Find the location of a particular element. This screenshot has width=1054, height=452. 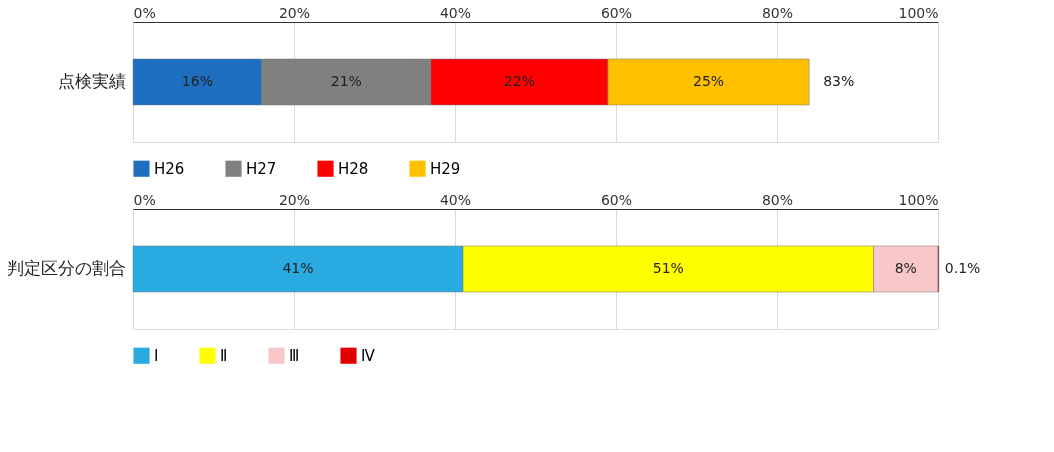

legend-label: Ⅱ is located at coordinates (224, 355).